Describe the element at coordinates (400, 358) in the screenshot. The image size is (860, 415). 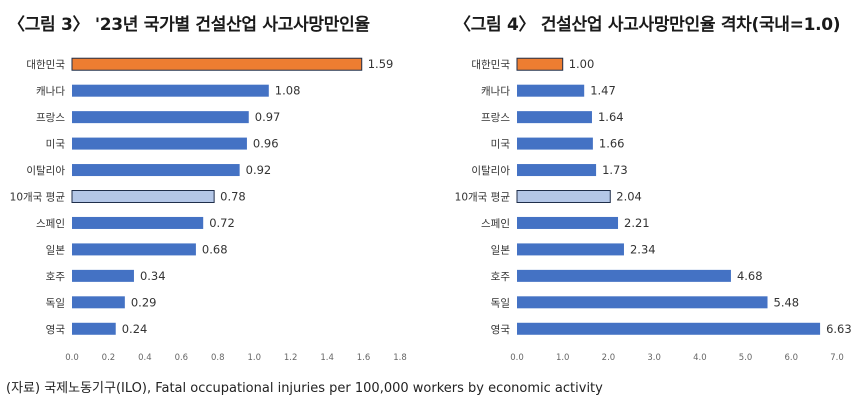
I see `x-tick-label: 1.8` at that location.